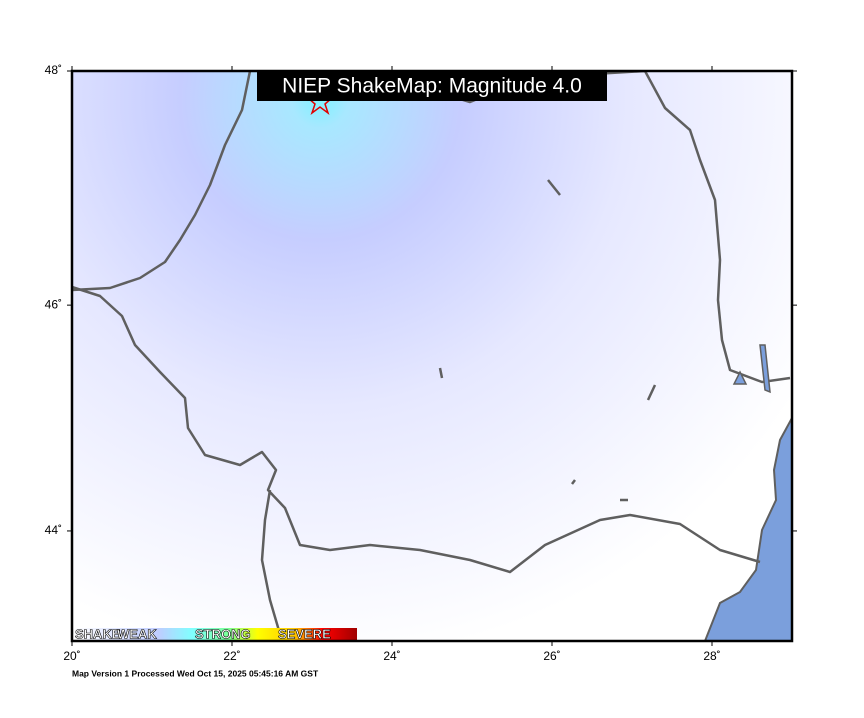 This screenshot has height=718, width=864. What do you see at coordinates (551, 656) in the screenshot?
I see `x-tick-label: 26˚` at bounding box center [551, 656].